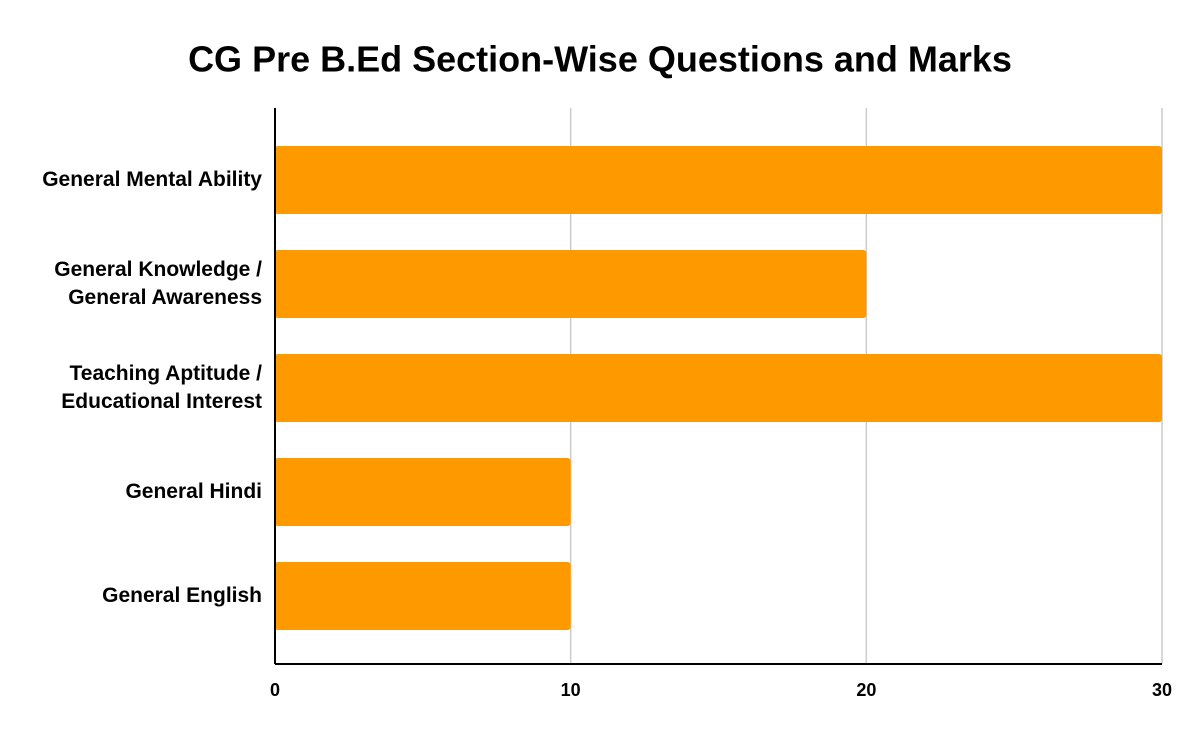  I want to click on x-tick-label: 30, so click(1162, 690).